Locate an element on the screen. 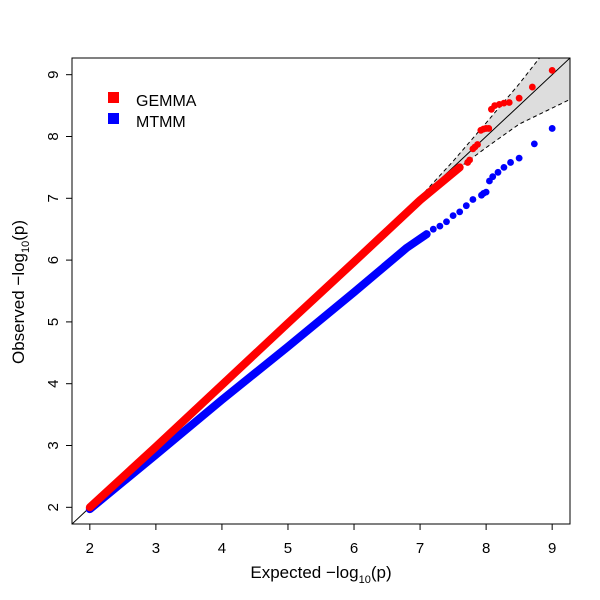 This screenshot has height=600, width=600. x-axis-title-suffix: (p) is located at coordinates (381, 572).